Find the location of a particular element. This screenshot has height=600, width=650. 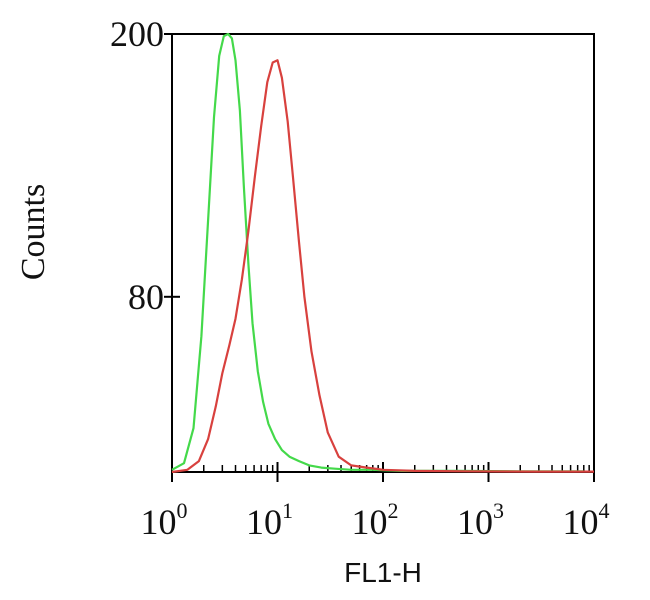

x-tick-labels: 10⁰ 10¹ 10² 10³ 10⁴ is located at coordinates (375, 520).